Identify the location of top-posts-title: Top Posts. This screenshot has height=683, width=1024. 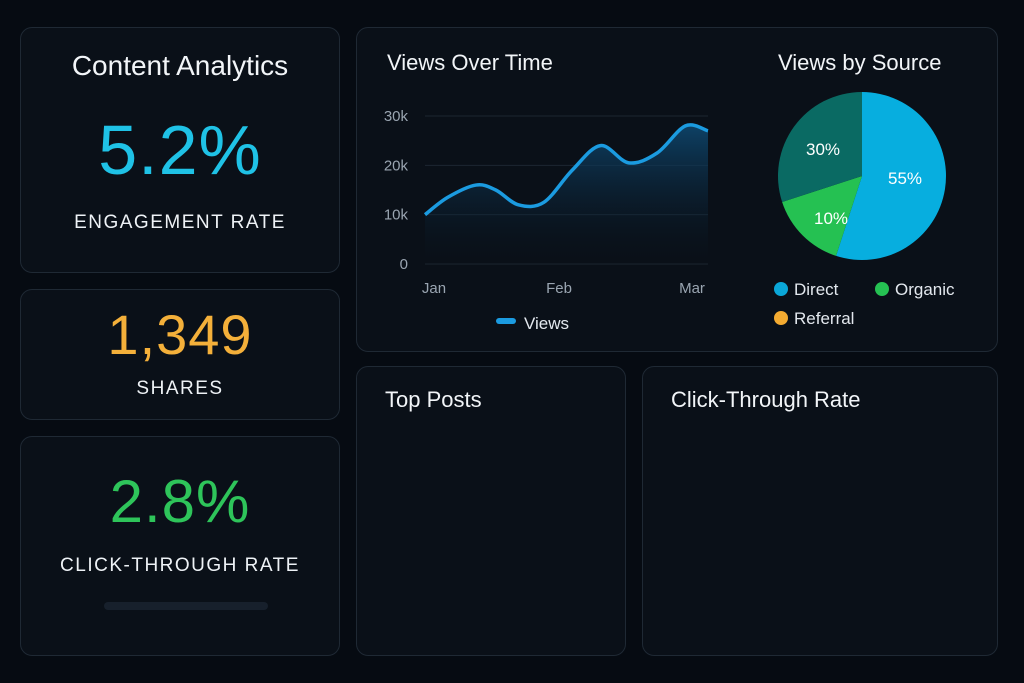
(433, 399).